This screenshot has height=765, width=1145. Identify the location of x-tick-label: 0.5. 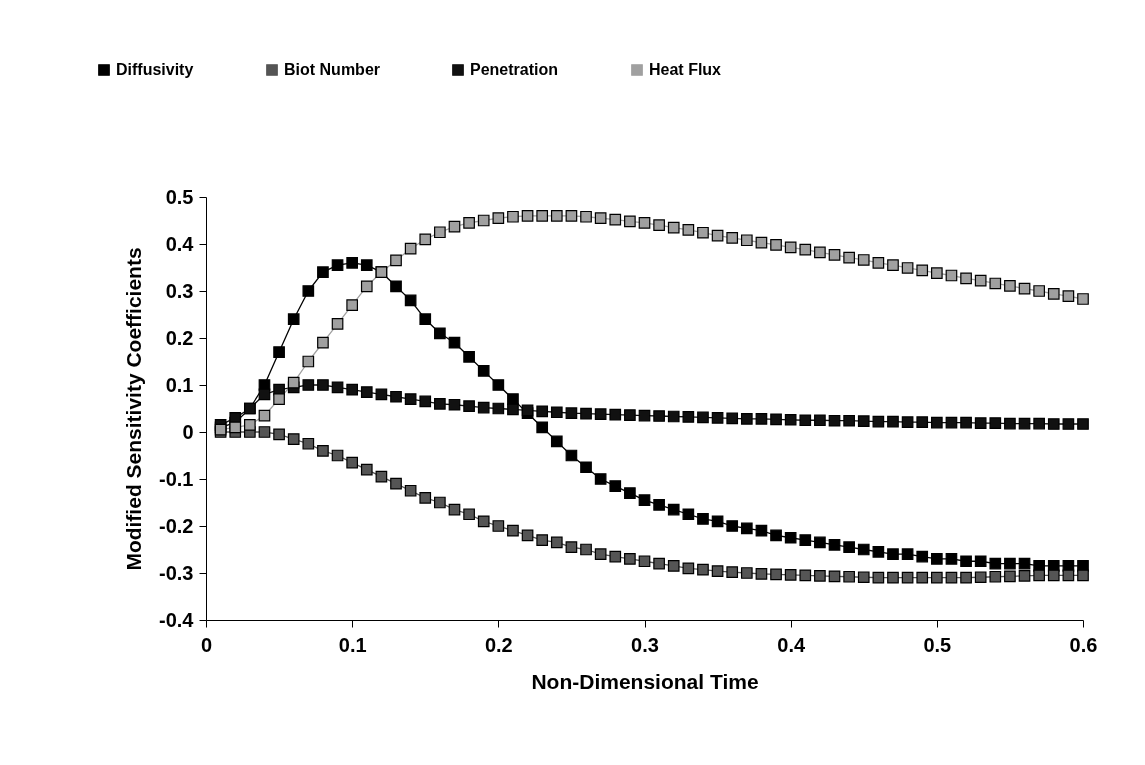
(937, 644).